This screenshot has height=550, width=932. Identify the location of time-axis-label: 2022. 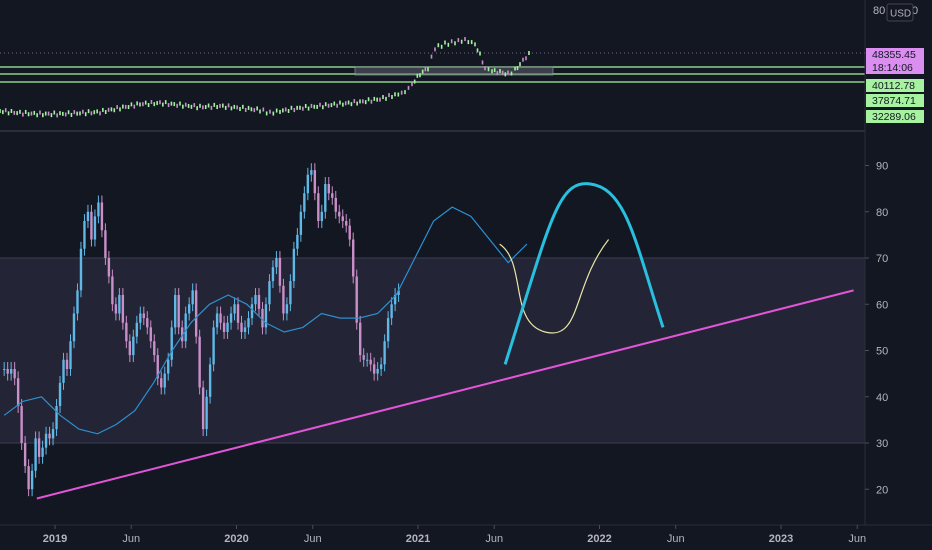
(599, 539).